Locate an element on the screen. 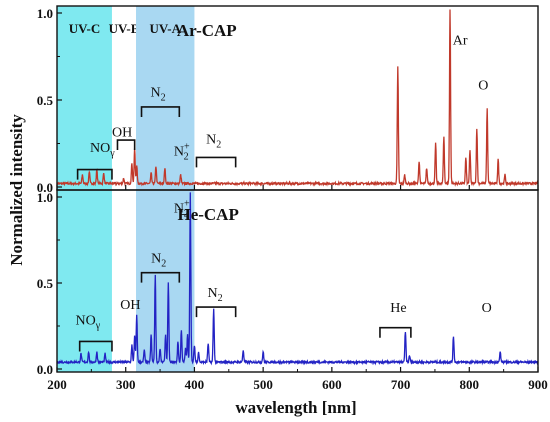 The height and width of the screenshot is (422, 550). uv-band-label: UV-C is located at coordinates (85, 28).